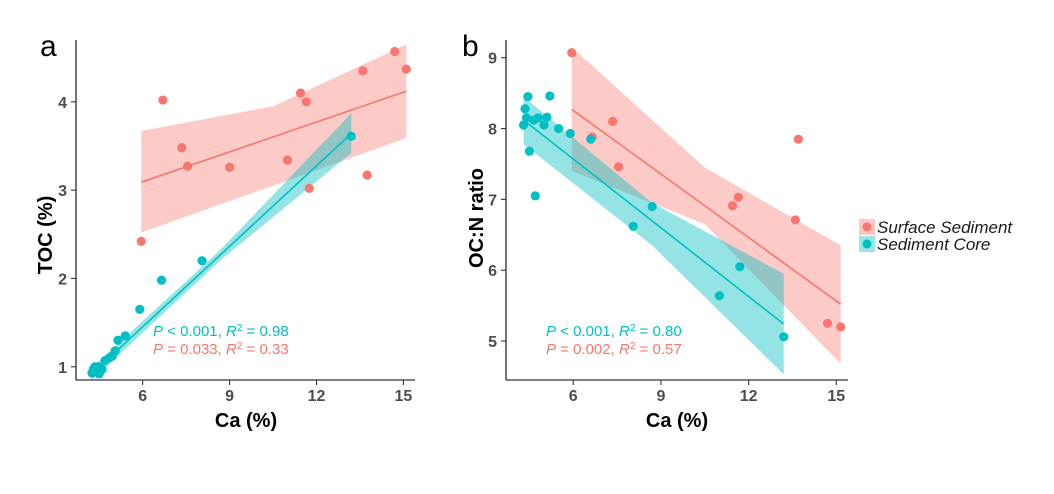 The image size is (1054, 494). What do you see at coordinates (470, 46) in the screenshot?
I see `panel-b-label: b` at bounding box center [470, 46].